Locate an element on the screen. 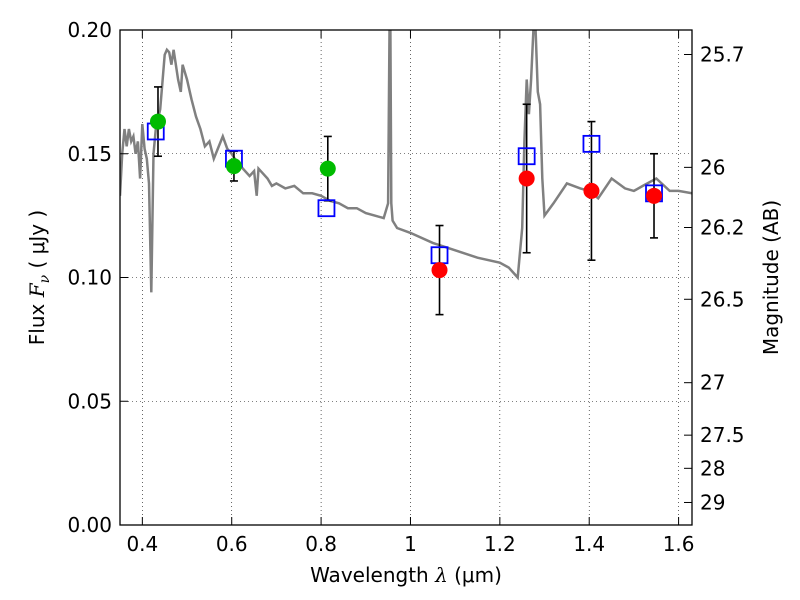 The image size is (800, 600). y-axis-label-prefix: Flux is located at coordinates (37, 321).